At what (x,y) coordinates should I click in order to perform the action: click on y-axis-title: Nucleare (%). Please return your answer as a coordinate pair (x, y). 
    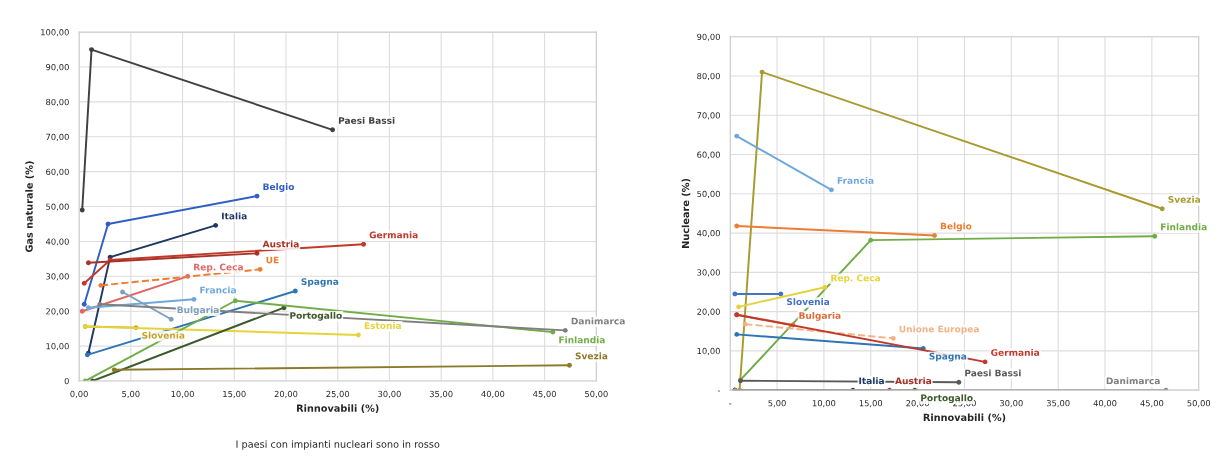
    Looking at the image, I should click on (686, 213).